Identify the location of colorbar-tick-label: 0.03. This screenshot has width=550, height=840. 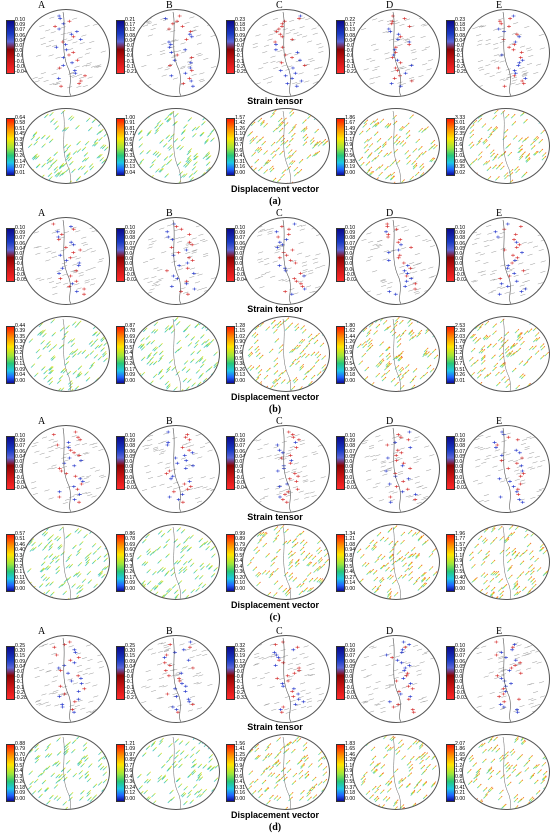
(130, 259).